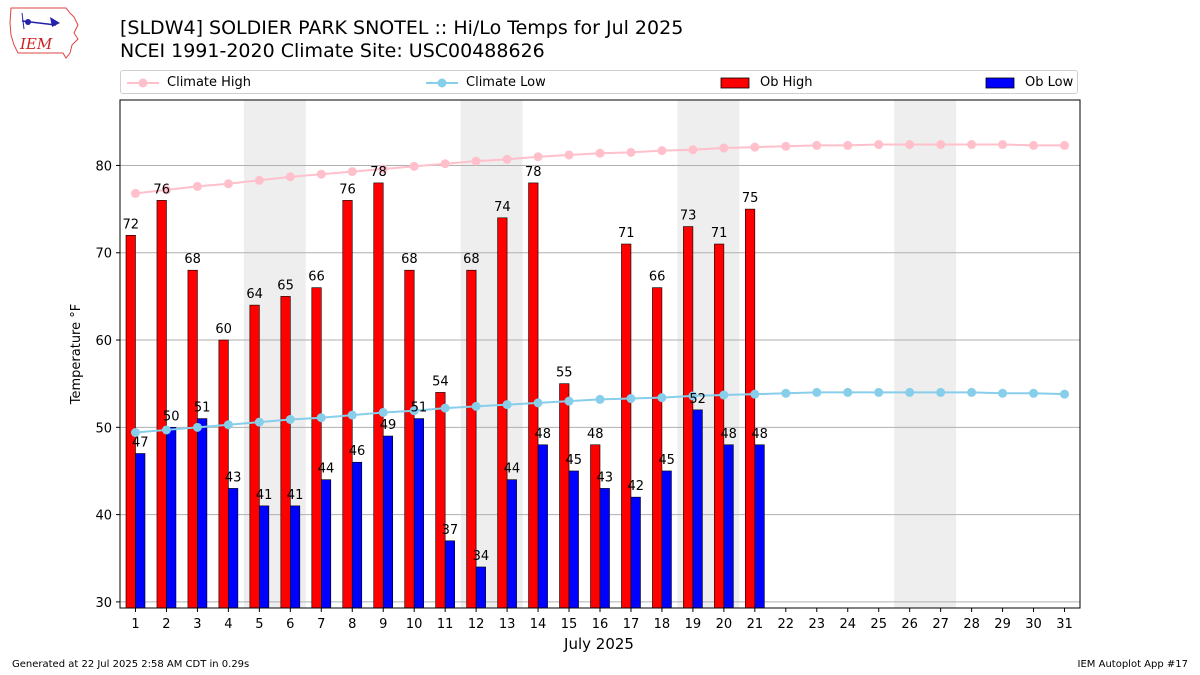 The image size is (1200, 675). What do you see at coordinates (166, 624) in the screenshot?
I see `x-tick-label: 2` at bounding box center [166, 624].